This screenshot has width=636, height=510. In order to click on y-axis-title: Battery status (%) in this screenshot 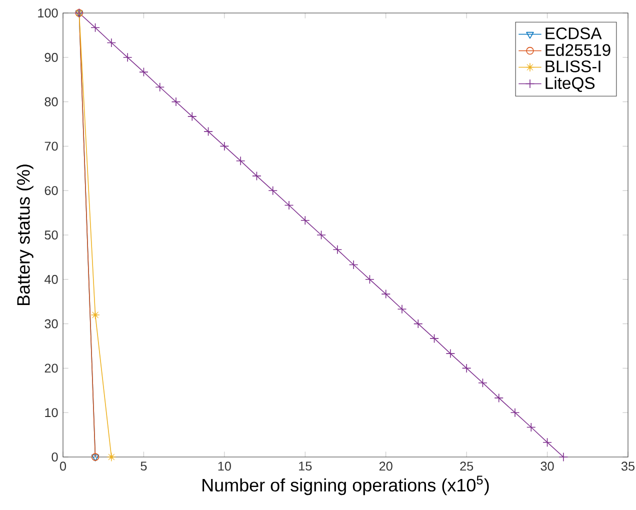, I will do `click(25, 235)`.